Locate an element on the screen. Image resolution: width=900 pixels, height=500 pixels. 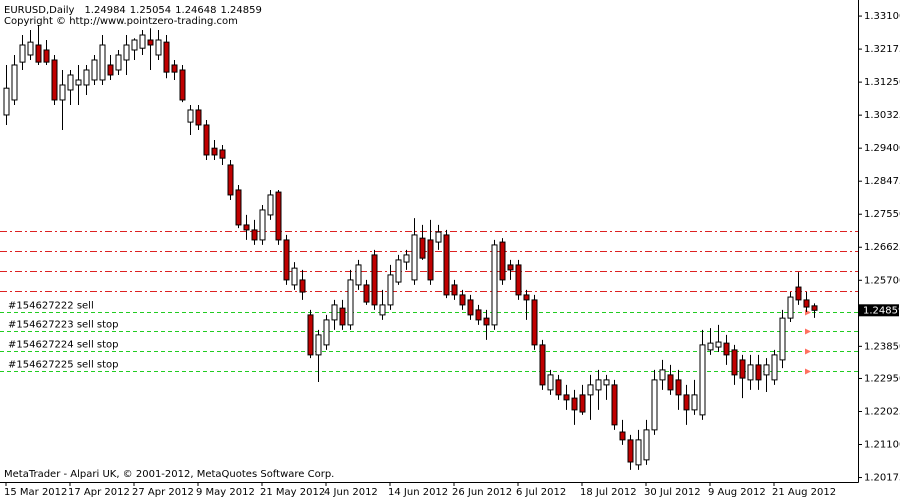
x-tick-label: 27 Apr 2012 is located at coordinates (163, 492).